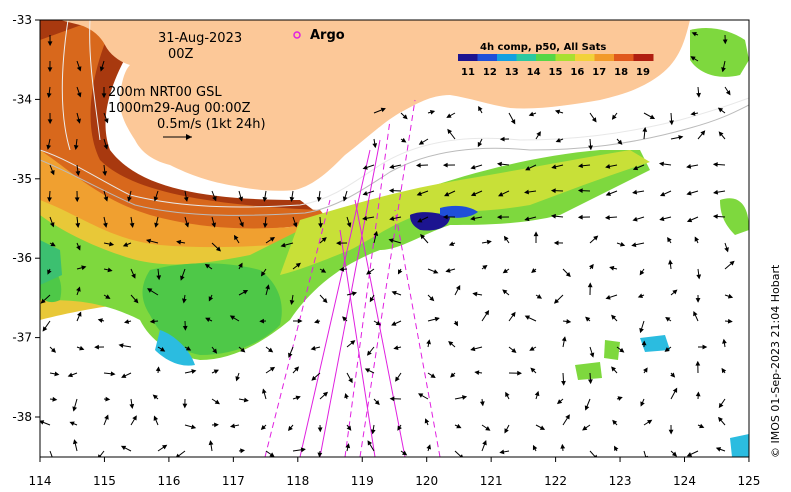  I want to click on argo-legend: Argo, so click(319, 35).